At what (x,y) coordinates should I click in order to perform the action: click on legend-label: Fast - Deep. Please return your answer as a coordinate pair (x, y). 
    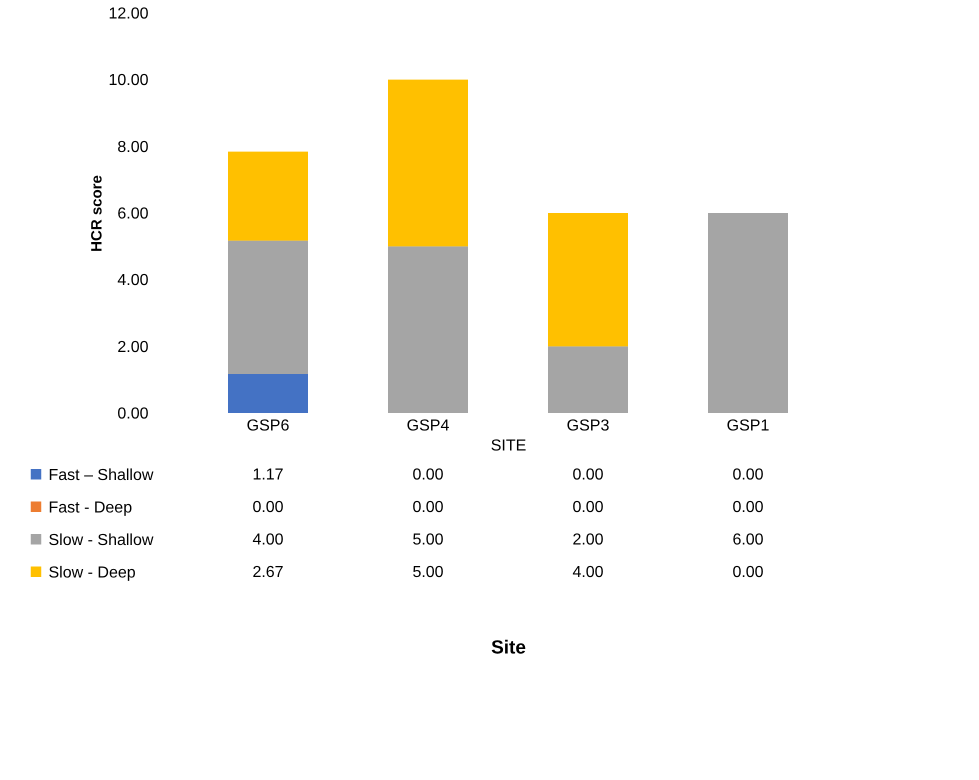
    Looking at the image, I should click on (90, 507).